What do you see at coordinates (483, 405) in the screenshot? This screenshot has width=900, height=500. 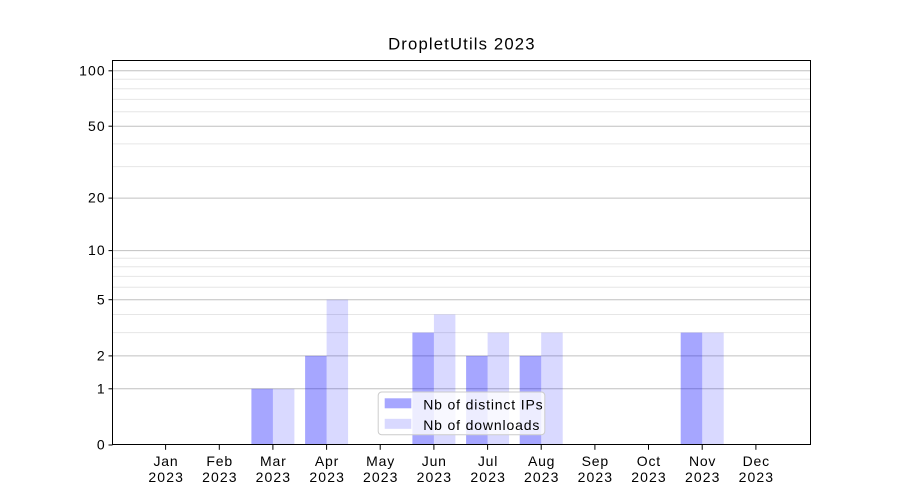 I see `svg-text: Nb of distinct IPs` at bounding box center [483, 405].